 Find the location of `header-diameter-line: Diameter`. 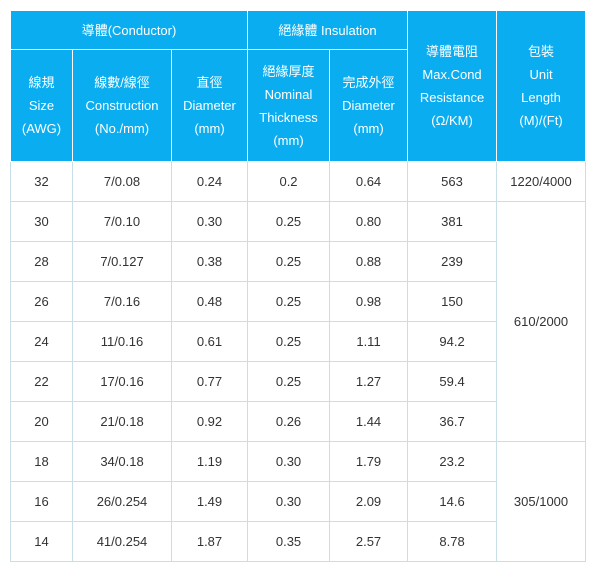

header-diameter-line: Diameter is located at coordinates (209, 105).